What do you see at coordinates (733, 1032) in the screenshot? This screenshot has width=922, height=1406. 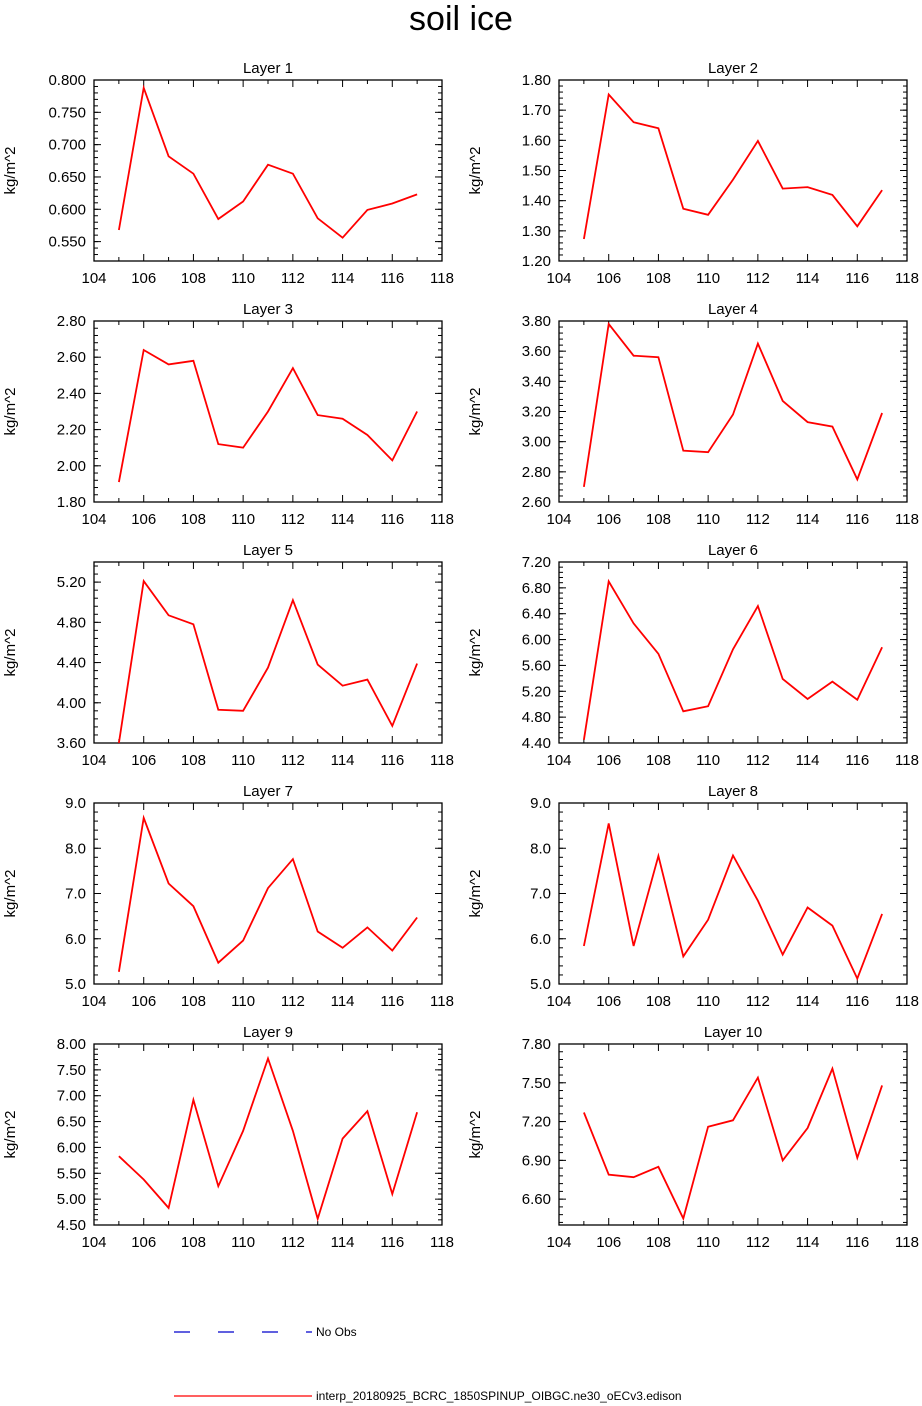 I see `panel-title: Layer 10` at bounding box center [733, 1032].